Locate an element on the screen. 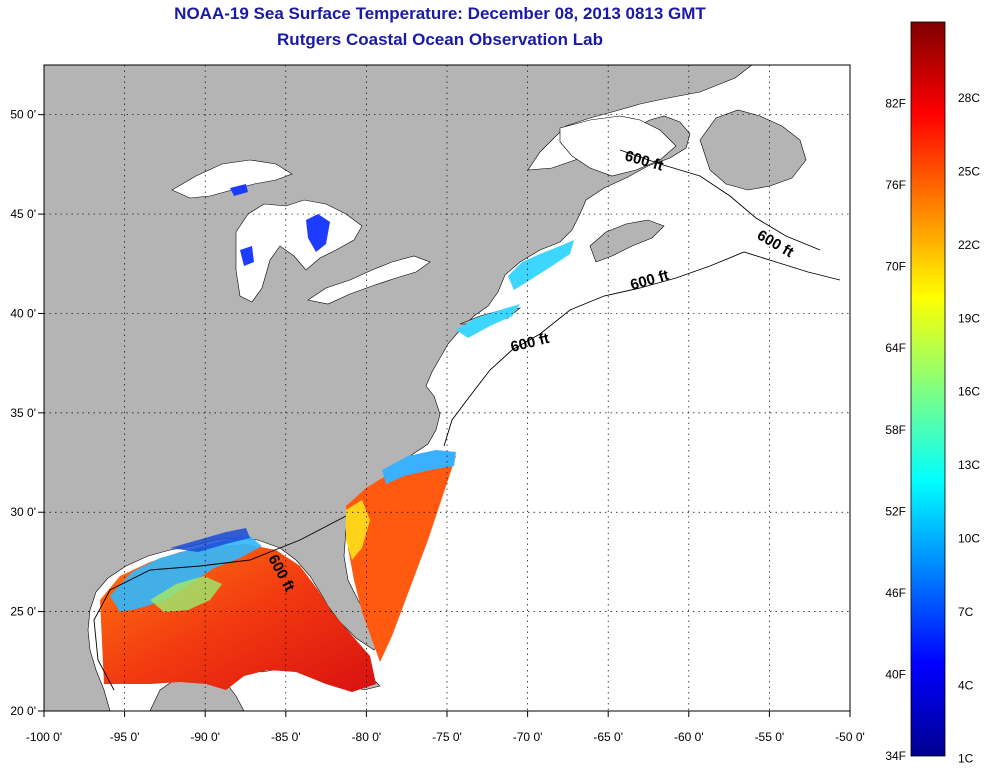 The width and height of the screenshot is (984, 770). lake-cold-water is located at coordinates (280, 225).